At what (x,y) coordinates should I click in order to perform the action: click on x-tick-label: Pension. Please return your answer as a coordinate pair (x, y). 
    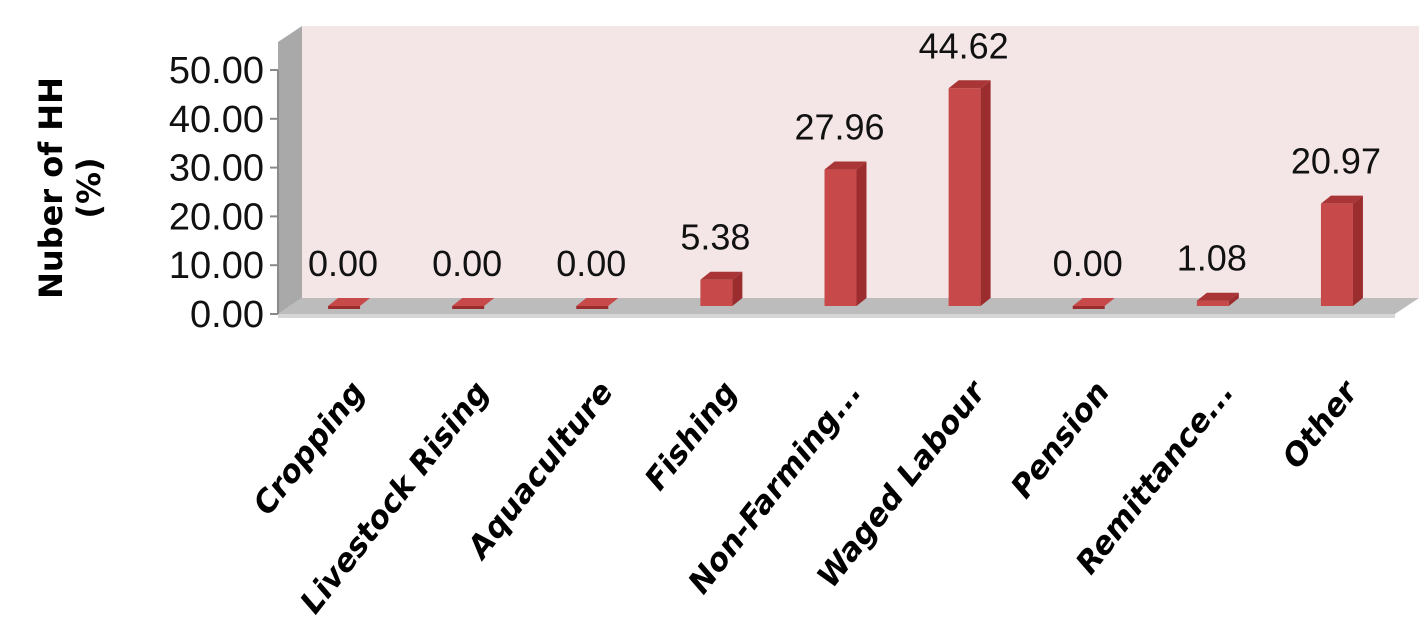
    Looking at the image, I should click on (1060, 440).